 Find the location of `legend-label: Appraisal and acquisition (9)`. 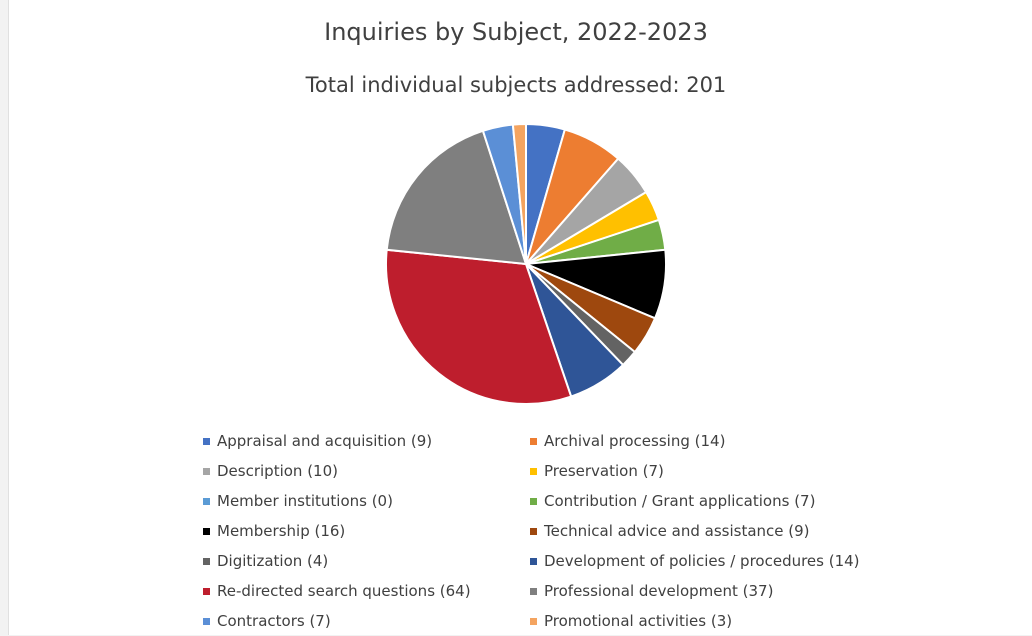

legend-label: Appraisal and acquisition (9) is located at coordinates (325, 441).